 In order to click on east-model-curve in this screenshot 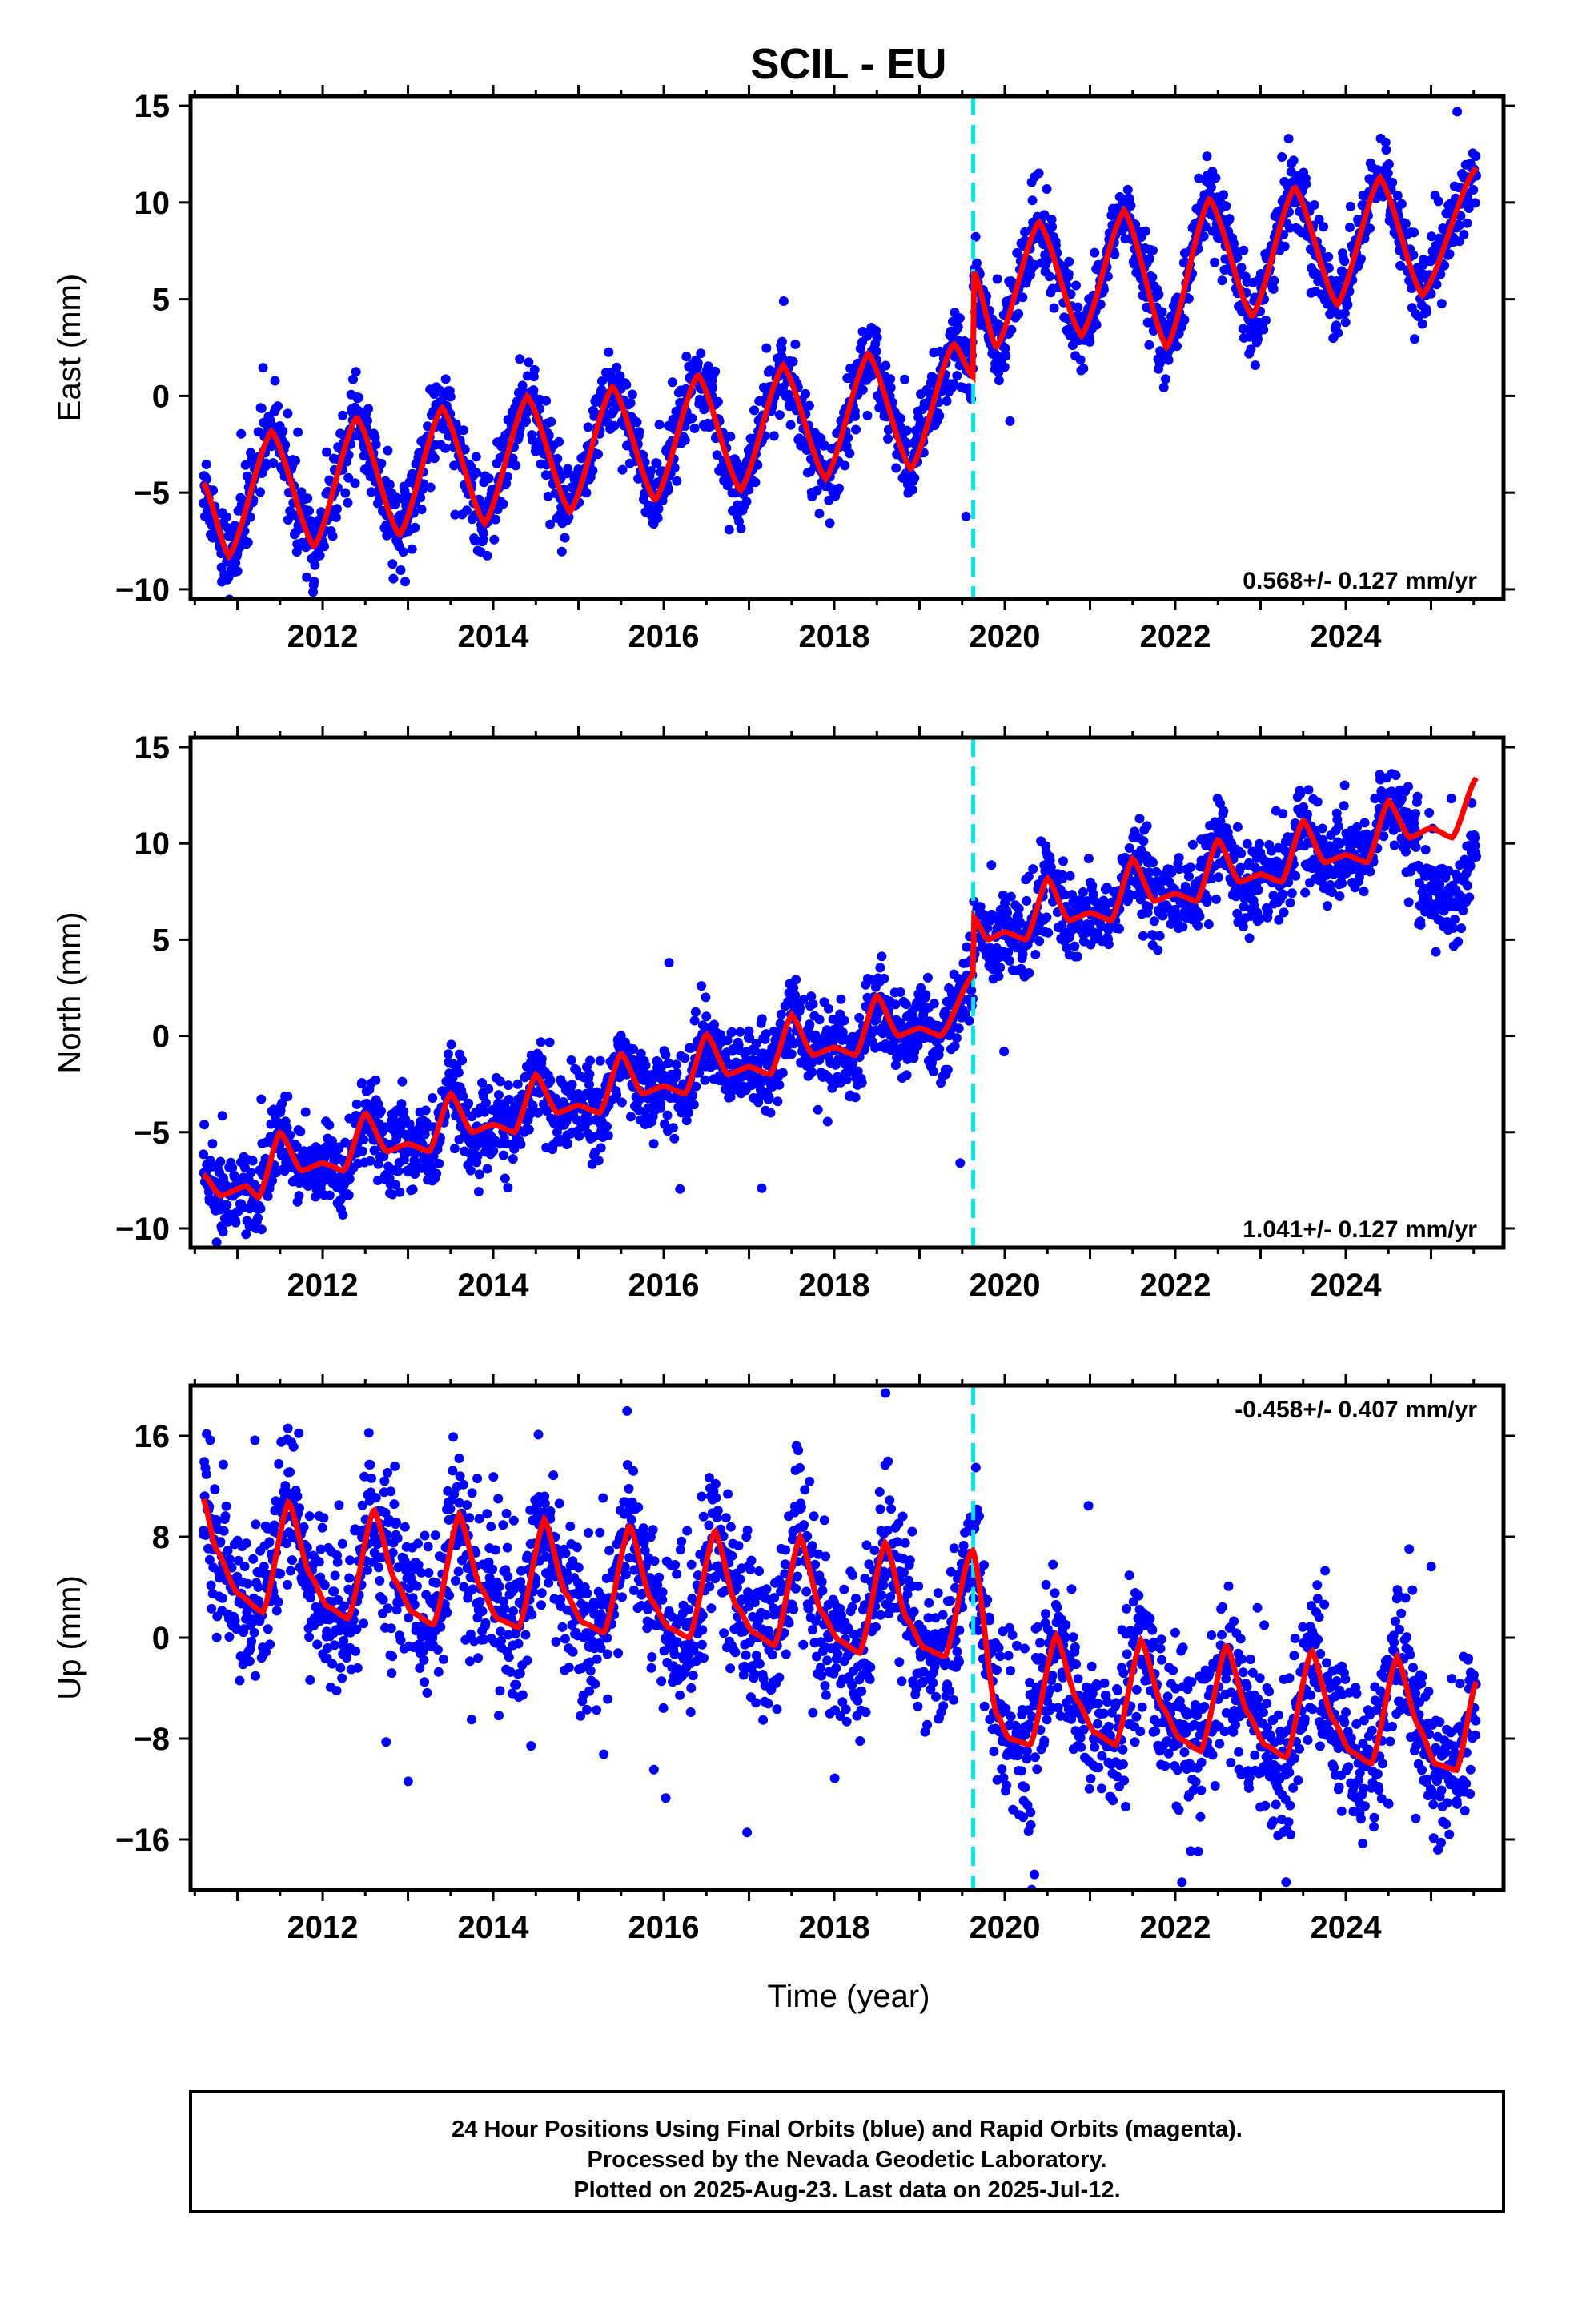, I will do `click(840, 363)`.